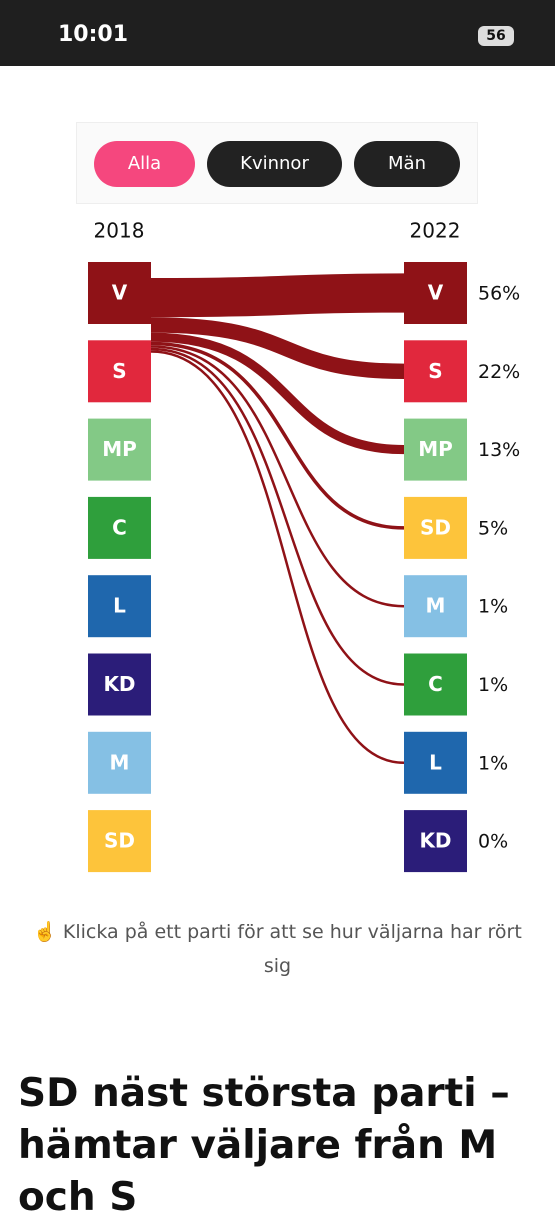  I want to click on filter-bar: Alla Kvinnor Män, so click(277, 163).